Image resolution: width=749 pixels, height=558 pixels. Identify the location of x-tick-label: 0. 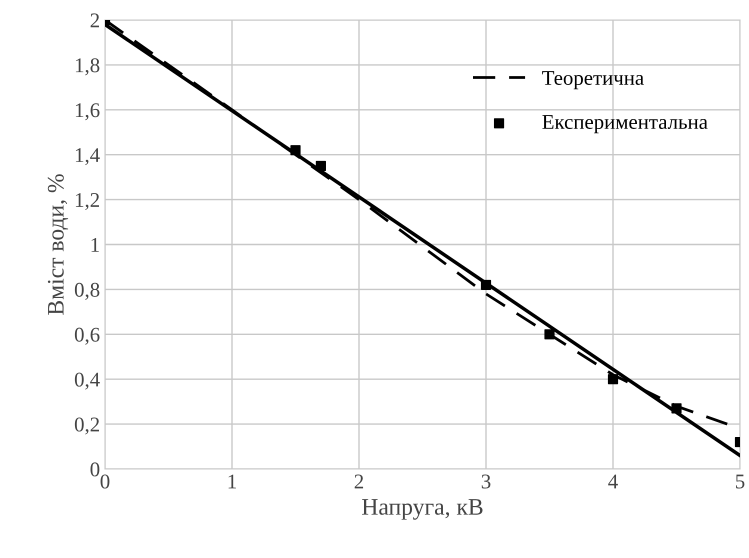
(105, 481).